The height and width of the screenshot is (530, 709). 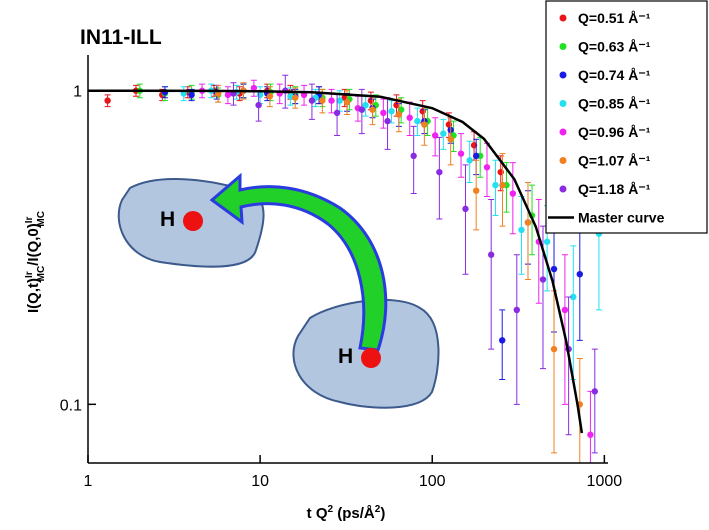 I want to click on x-label-part: ), so click(x=382, y=513).